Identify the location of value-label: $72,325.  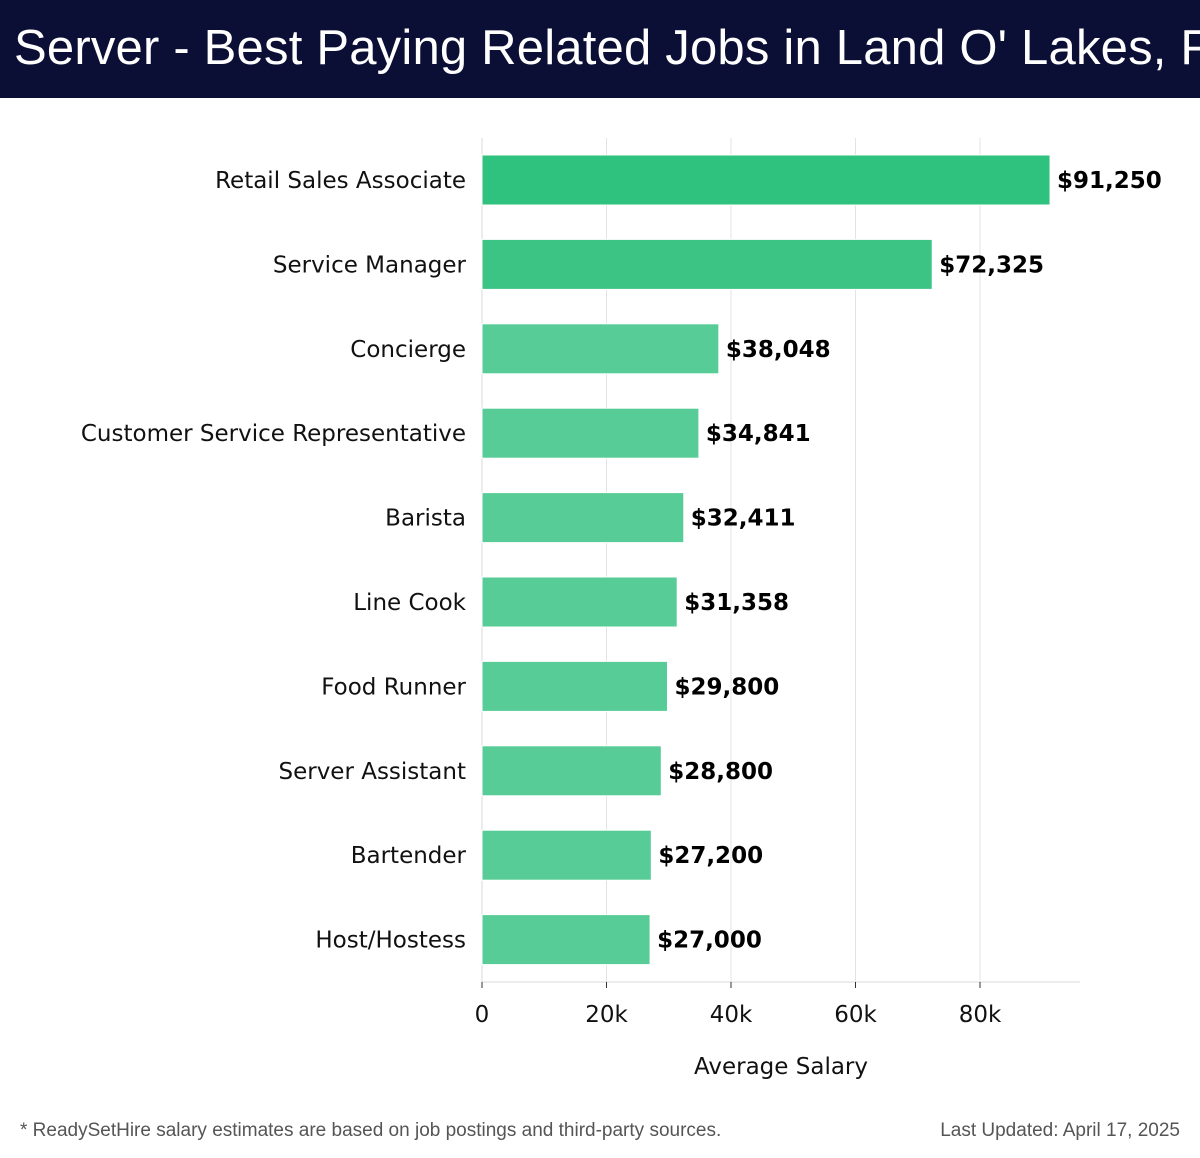
(991, 265).